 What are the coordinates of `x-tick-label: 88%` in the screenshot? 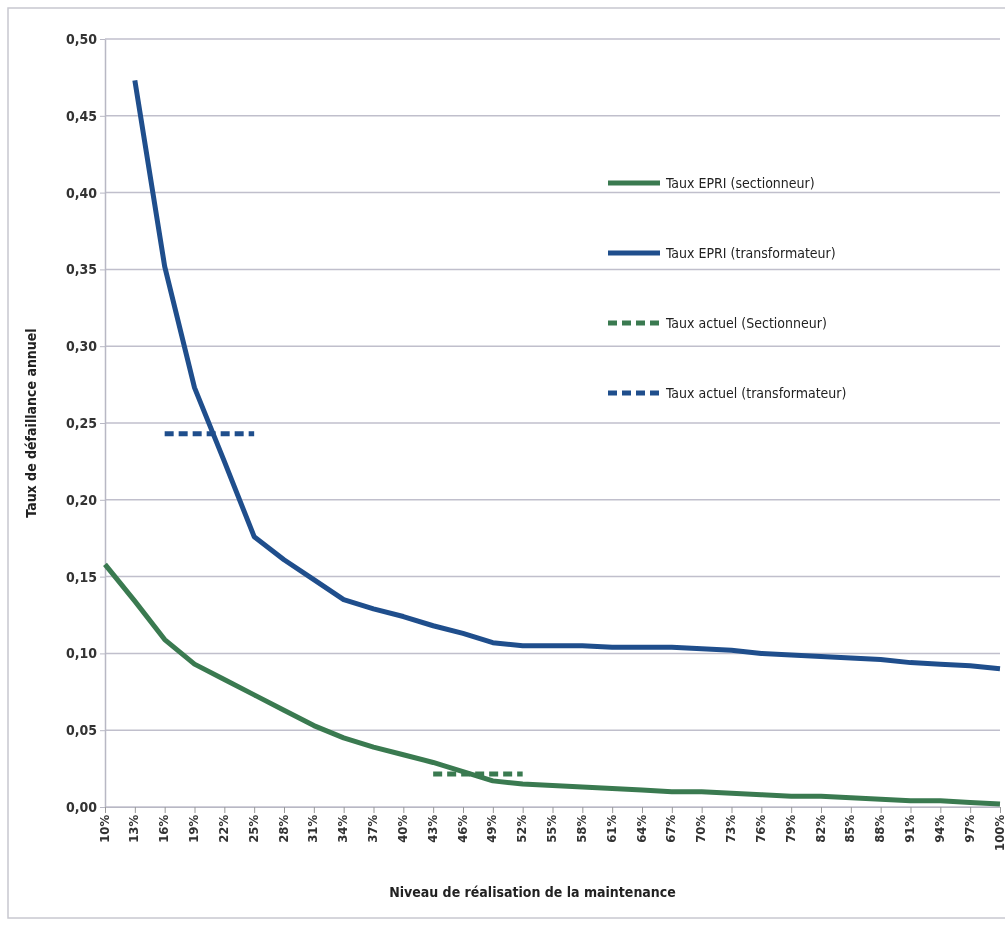 It's located at (880, 828).